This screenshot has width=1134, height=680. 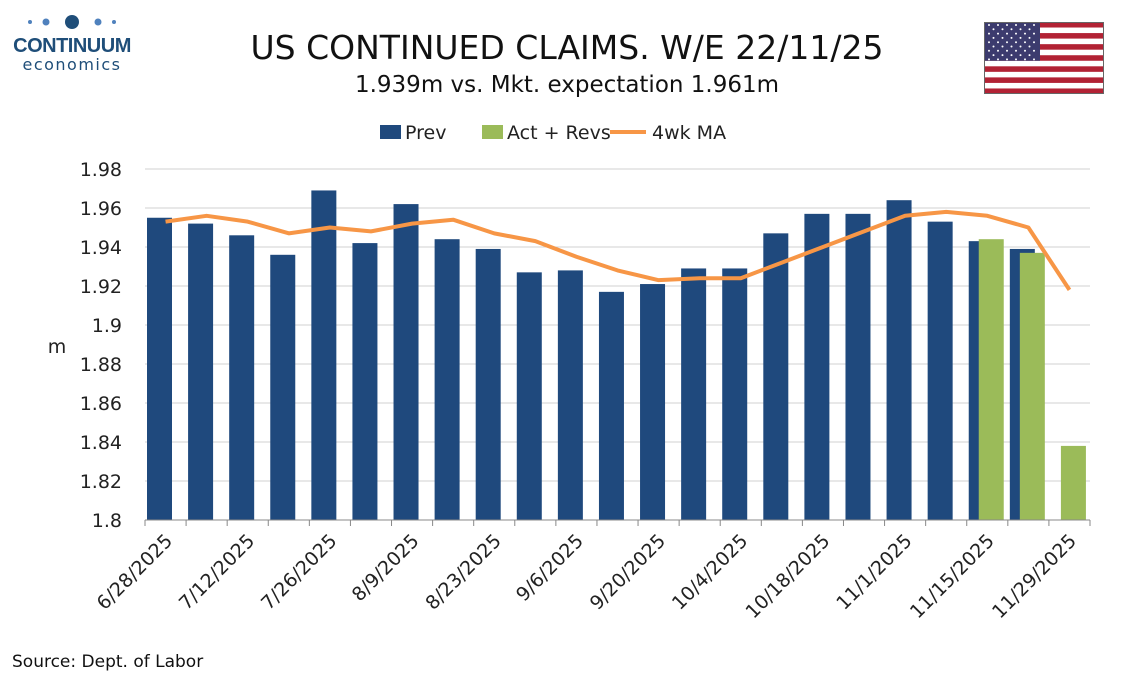 I want to click on logo-name: CONTINUUM, so click(x=72, y=46).